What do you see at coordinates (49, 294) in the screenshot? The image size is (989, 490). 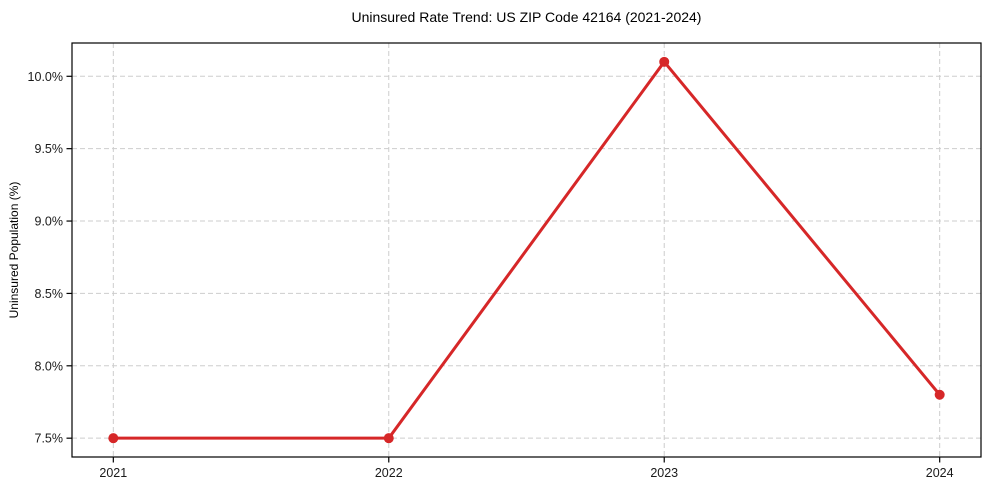 I see `y-tick-label: 8.5%` at bounding box center [49, 294].